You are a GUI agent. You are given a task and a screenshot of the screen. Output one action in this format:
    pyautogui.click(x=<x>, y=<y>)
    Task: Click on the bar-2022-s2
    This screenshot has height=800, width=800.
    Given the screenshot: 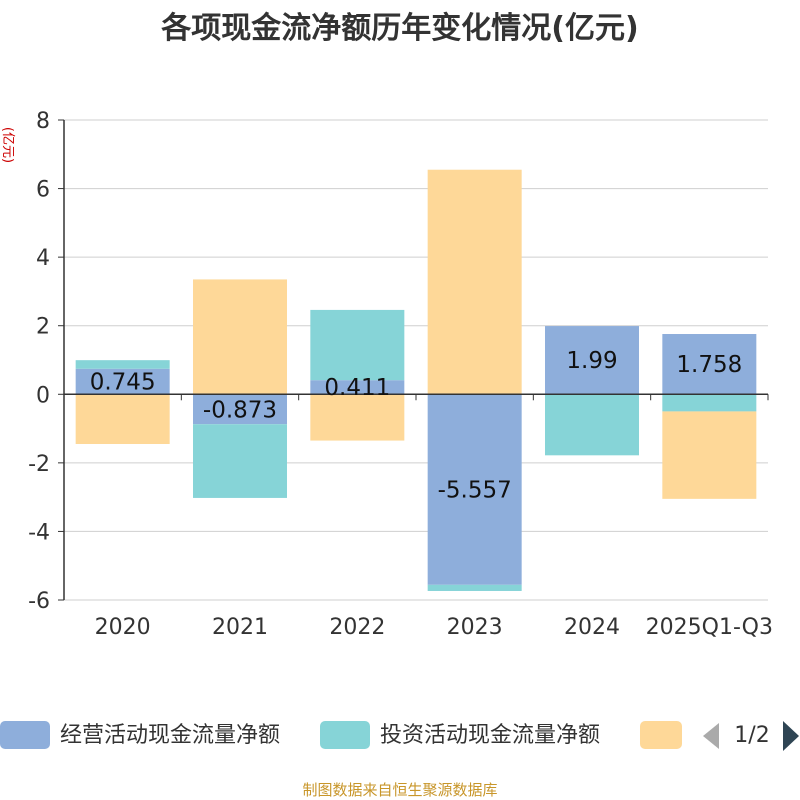 What is the action you would take?
    pyautogui.click(x=357, y=417)
    